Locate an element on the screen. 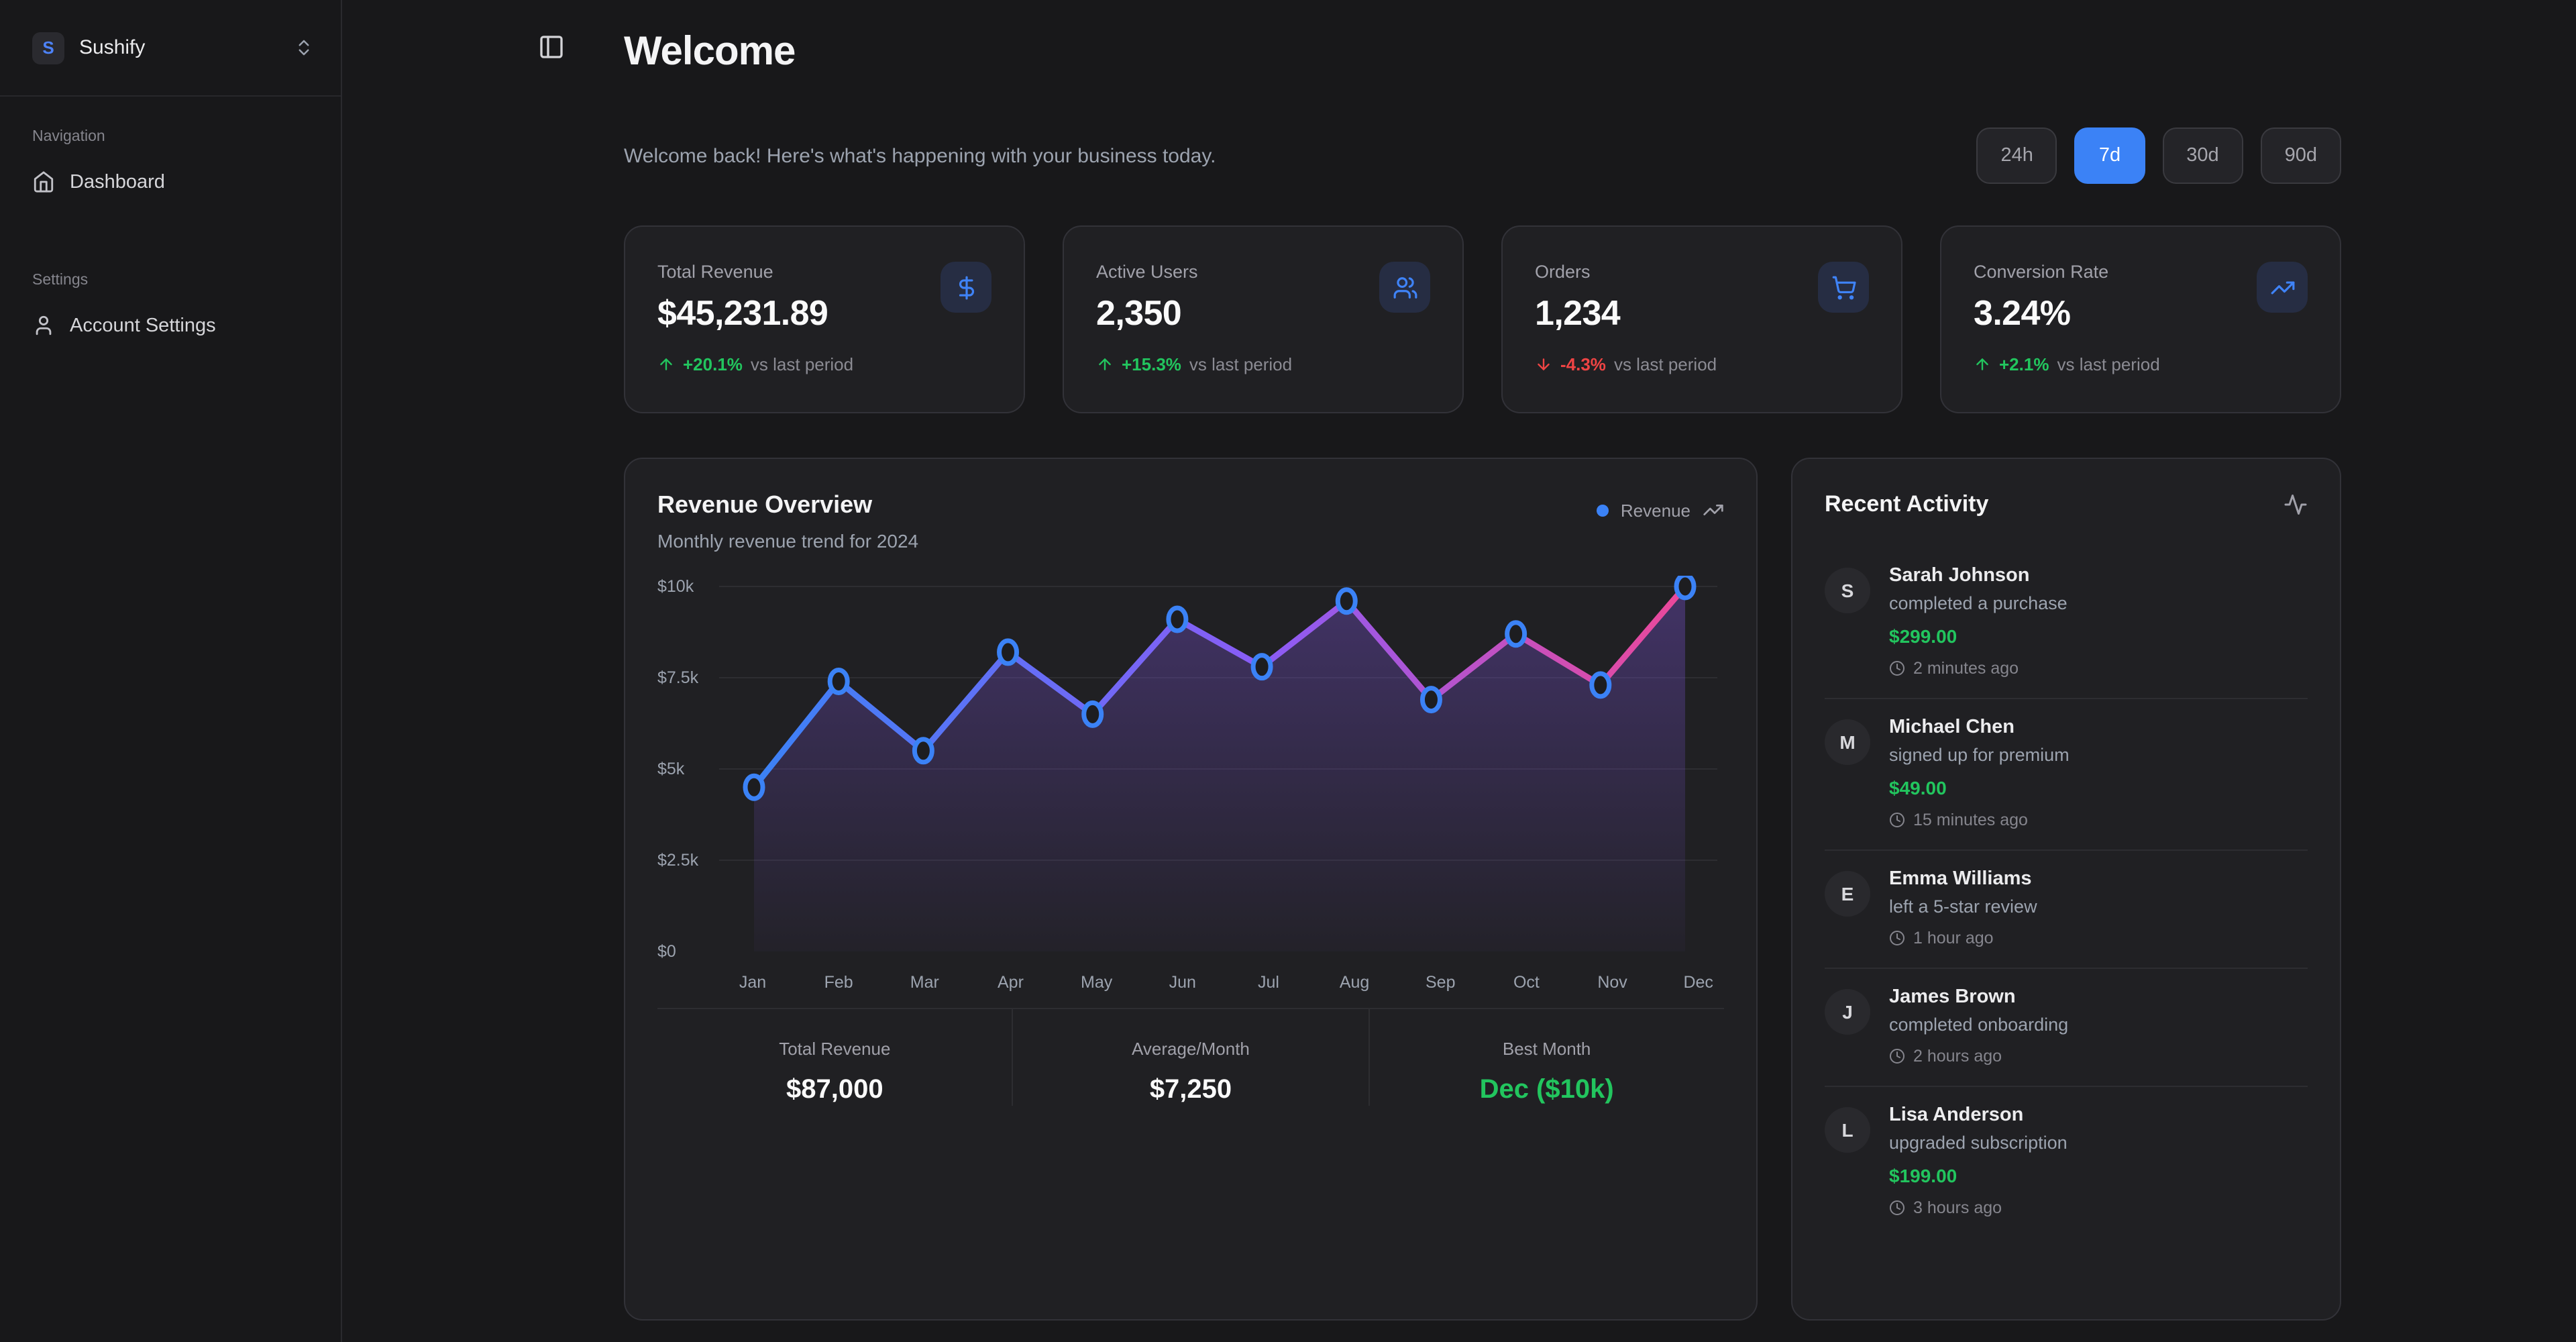 This screenshot has height=1342, width=2576. avatar: M is located at coordinates (1847, 742).